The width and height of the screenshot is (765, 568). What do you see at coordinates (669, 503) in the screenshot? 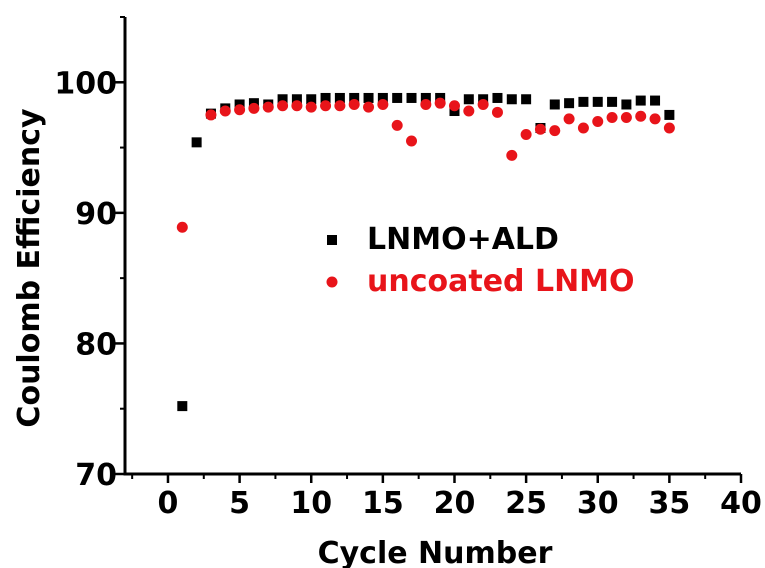
I see `x-tick-label: 35` at bounding box center [669, 503].